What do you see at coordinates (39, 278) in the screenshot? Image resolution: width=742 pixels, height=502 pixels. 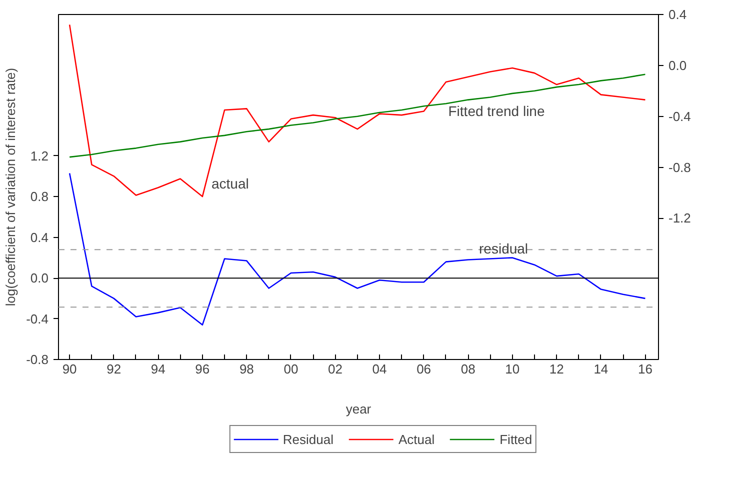 I see `y-tick-label: 0.0` at bounding box center [39, 278].